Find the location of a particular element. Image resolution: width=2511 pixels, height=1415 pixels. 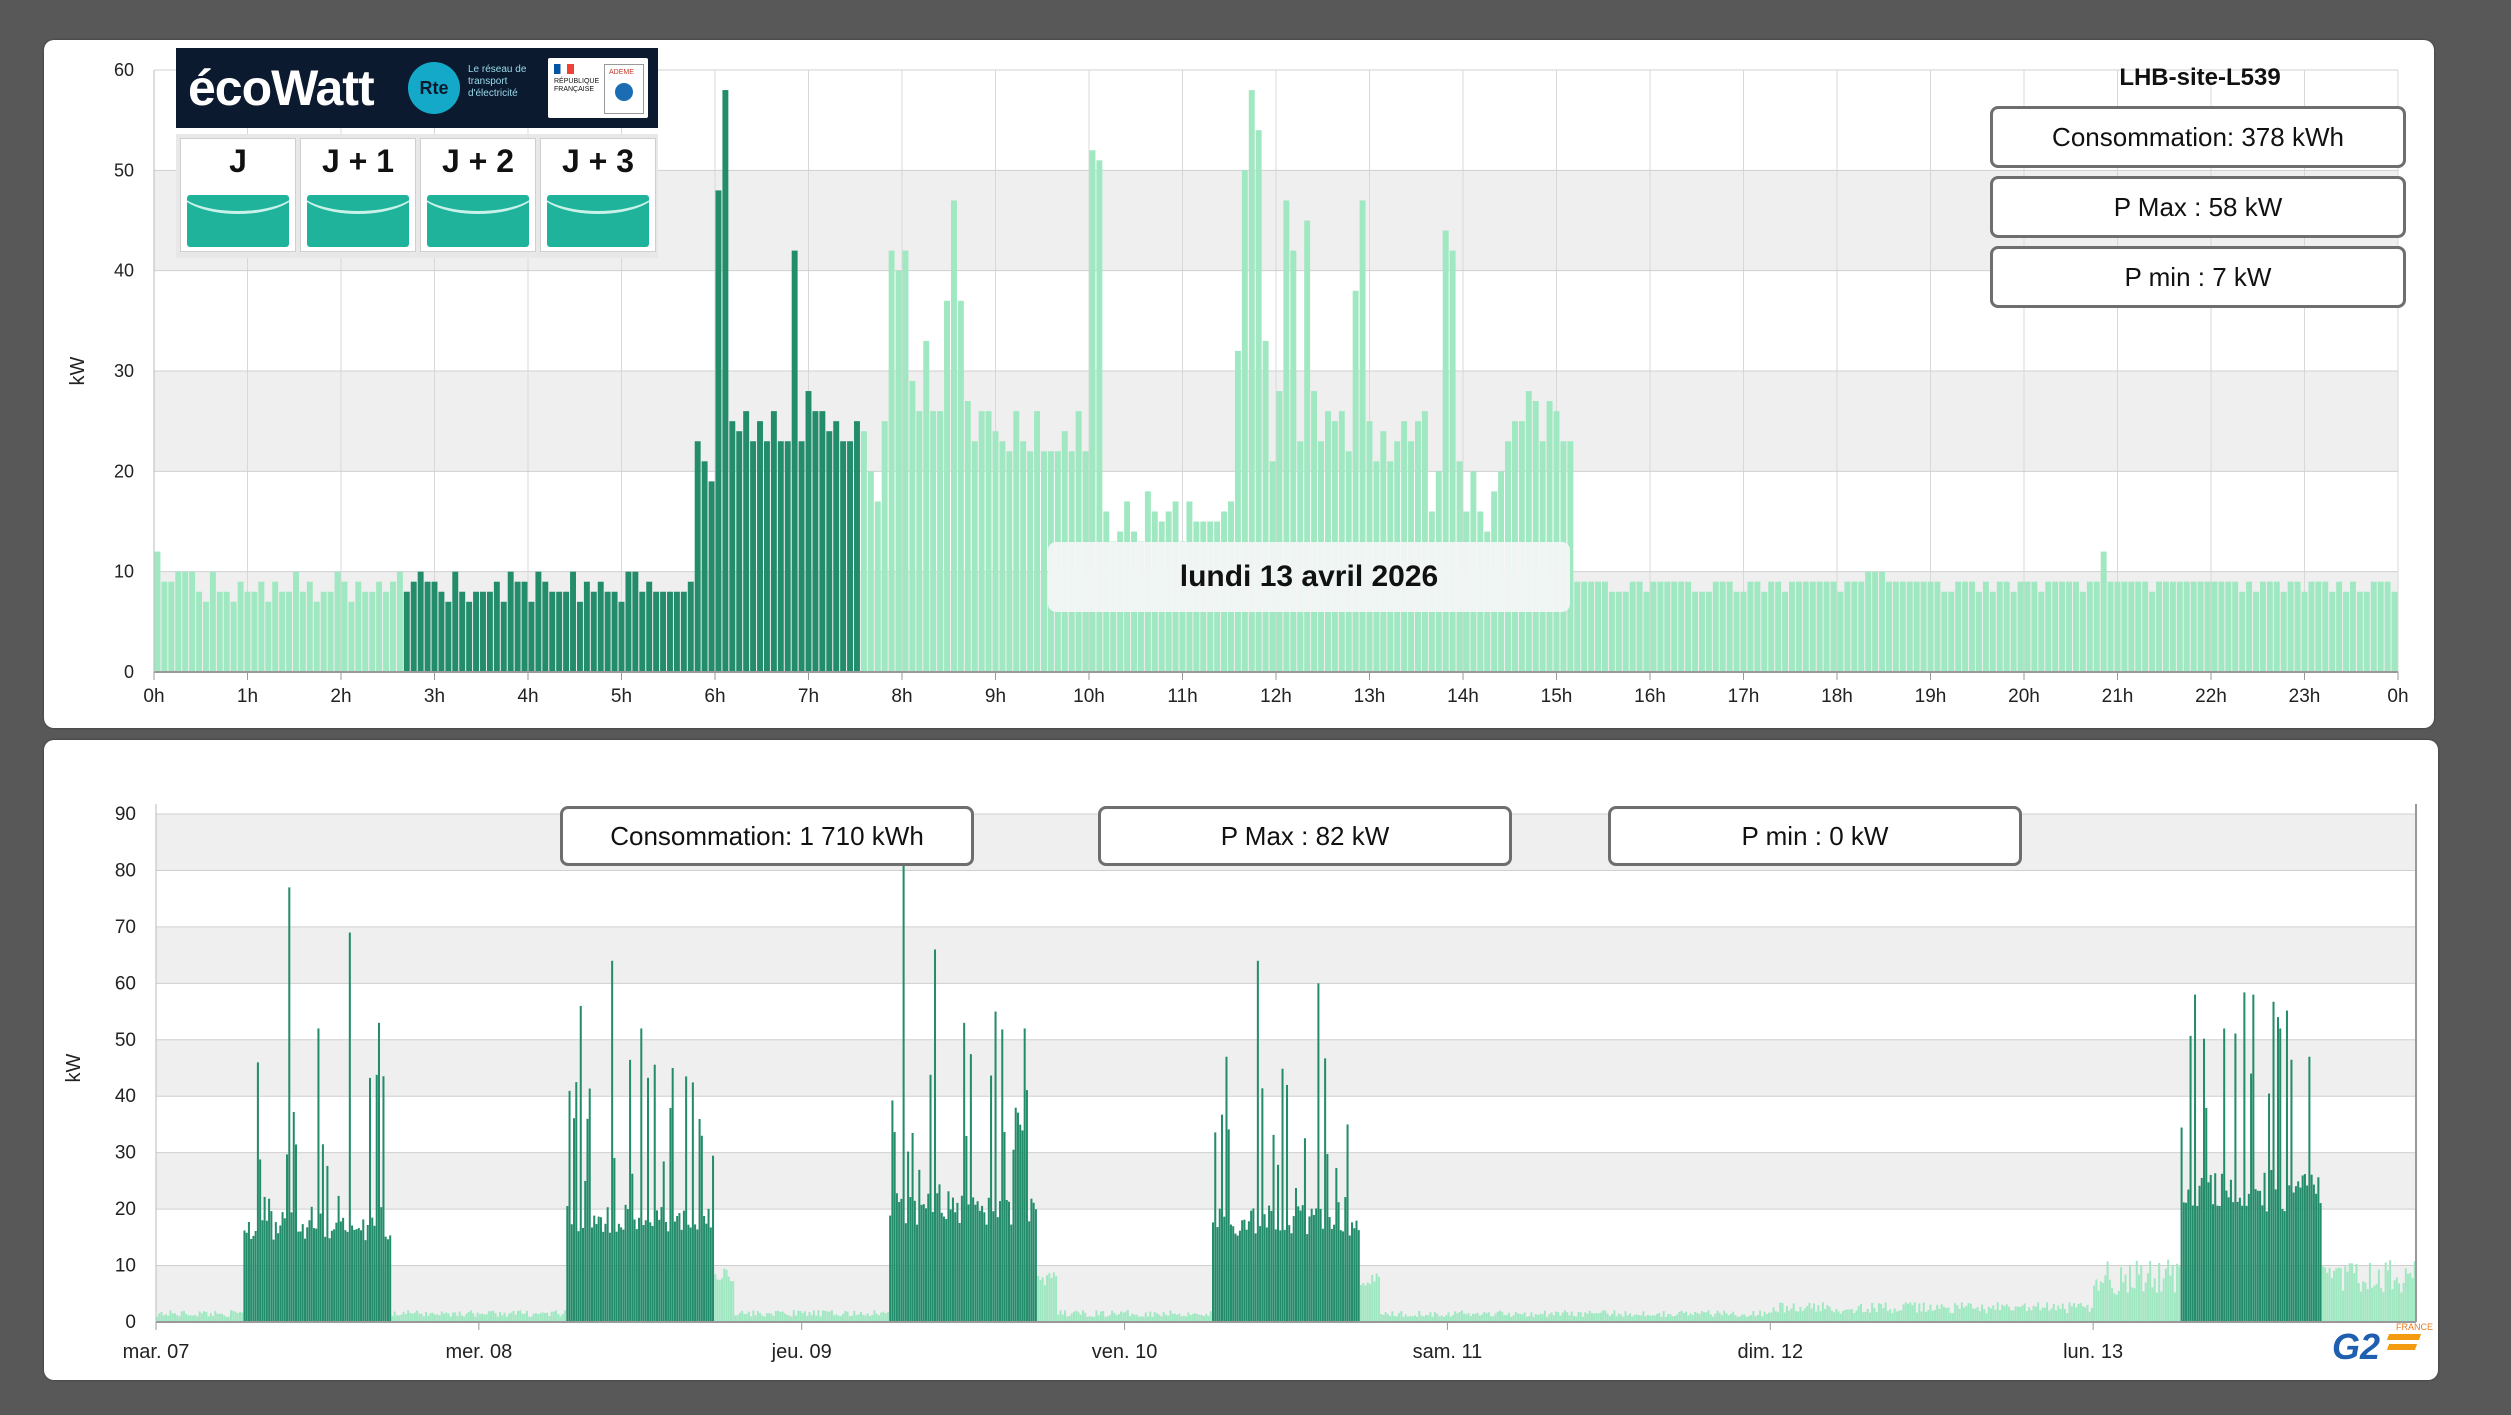

ecowatt-day-j2: J + 2 is located at coordinates (478, 195).